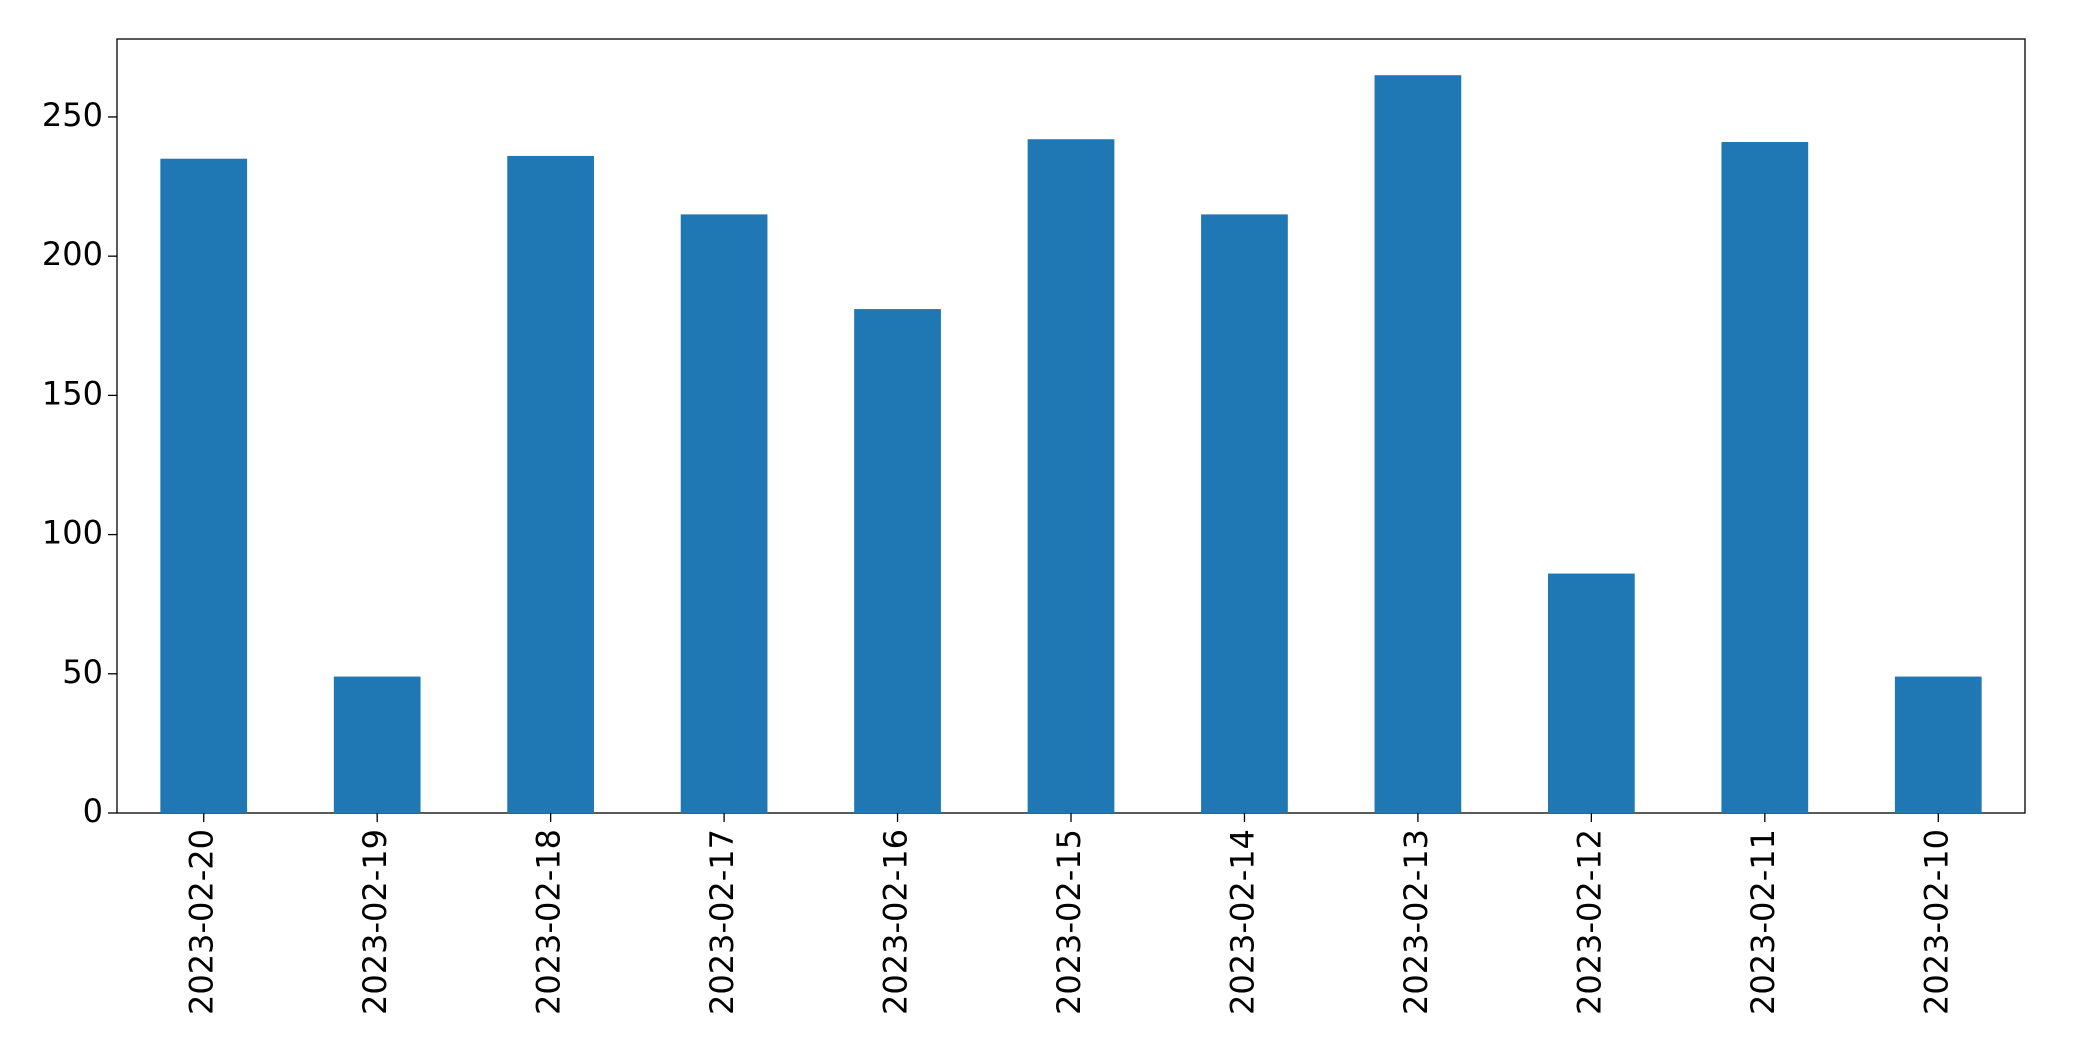 The height and width of the screenshot is (1061, 2093). What do you see at coordinates (1589, 922) in the screenshot?
I see `x-tick-label: 2023-02-12` at bounding box center [1589, 922].